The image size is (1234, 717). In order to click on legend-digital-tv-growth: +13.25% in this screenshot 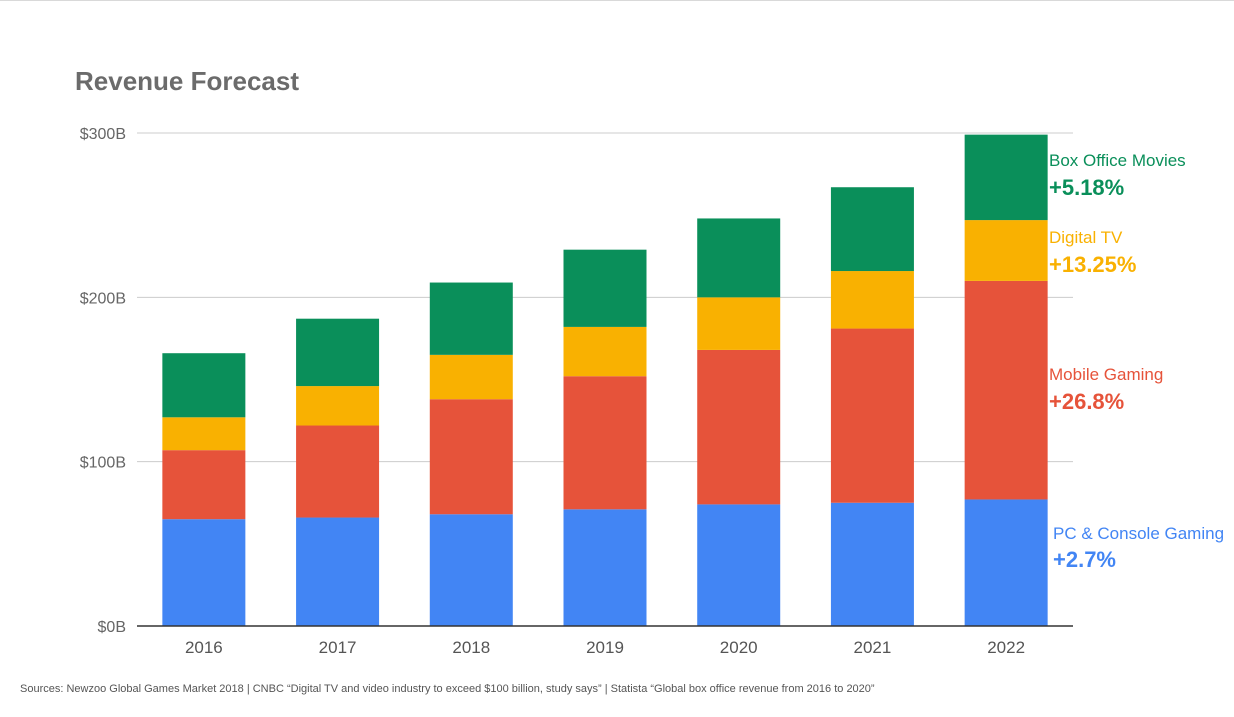, I will do `click(1093, 264)`.